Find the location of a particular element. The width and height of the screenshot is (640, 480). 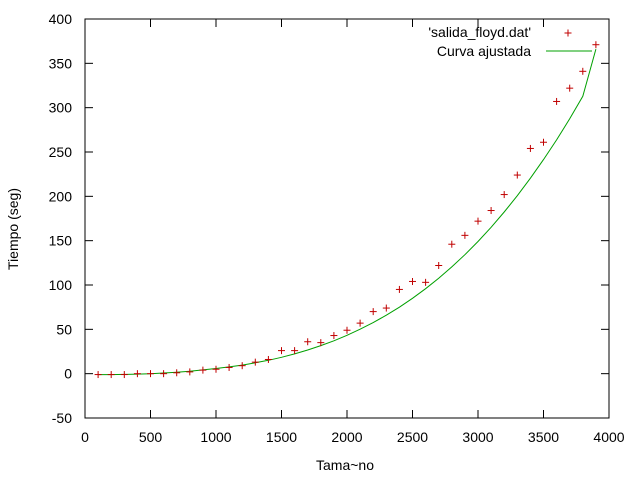

x-tick-label: 3500 is located at coordinates (543, 437).